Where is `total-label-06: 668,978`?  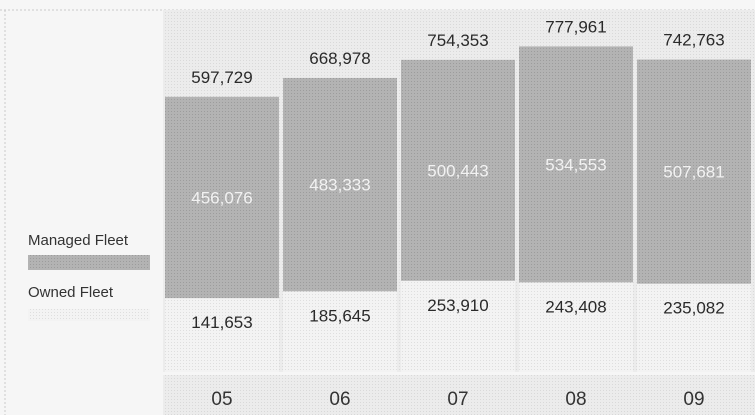 total-label-06: 668,978 is located at coordinates (339, 58).